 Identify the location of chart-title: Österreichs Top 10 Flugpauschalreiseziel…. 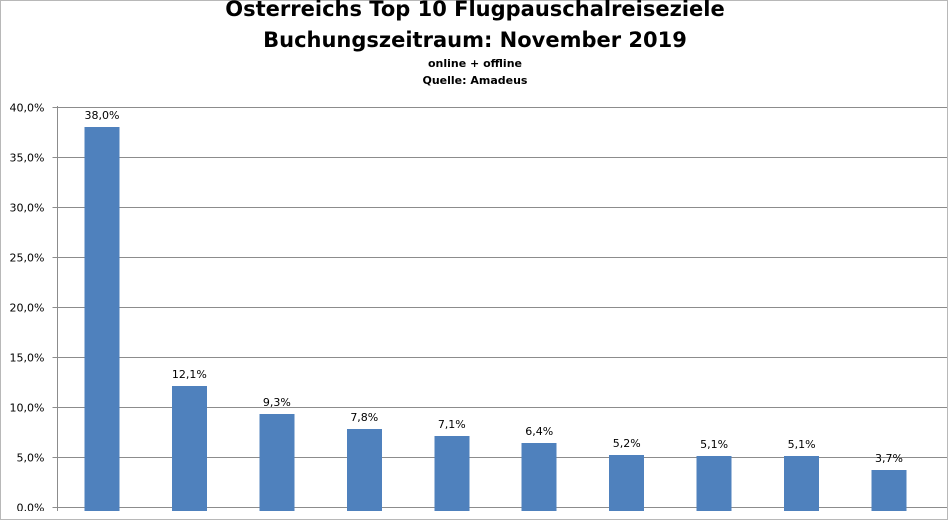
(474, 43).